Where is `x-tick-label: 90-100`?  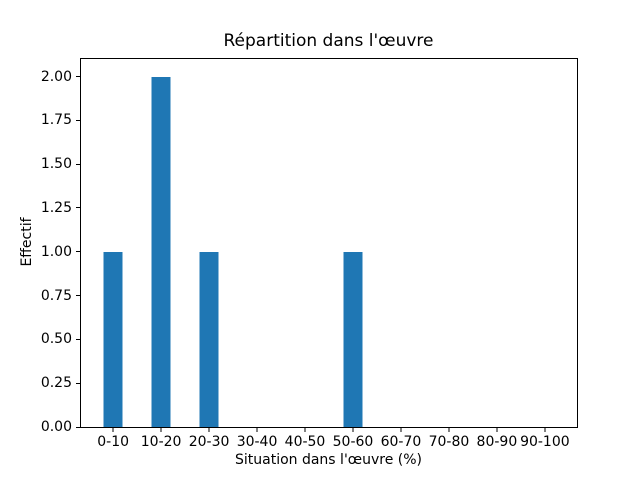 x-tick-label: 90-100 is located at coordinates (545, 442).